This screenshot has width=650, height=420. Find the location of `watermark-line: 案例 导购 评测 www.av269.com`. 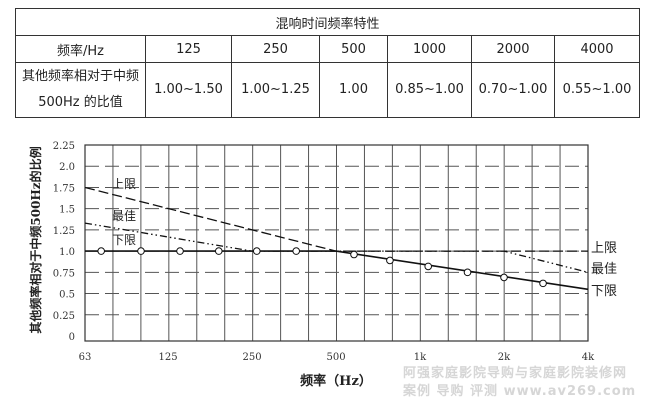

watermark-line: 案例 导购 评测 www.av269.com is located at coordinates (520, 391).